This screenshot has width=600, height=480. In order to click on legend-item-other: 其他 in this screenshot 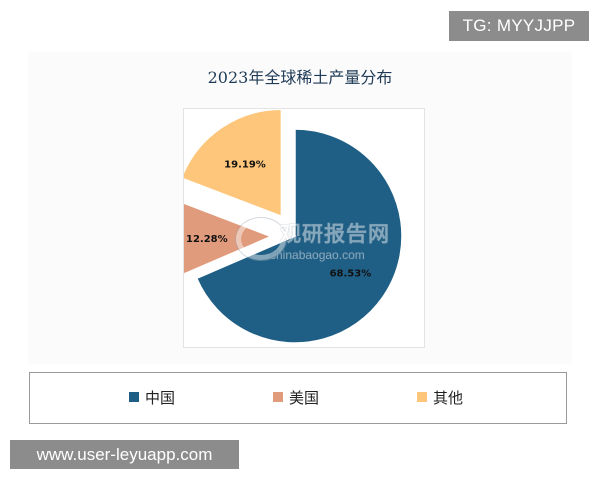, I will do `click(440, 397)`.